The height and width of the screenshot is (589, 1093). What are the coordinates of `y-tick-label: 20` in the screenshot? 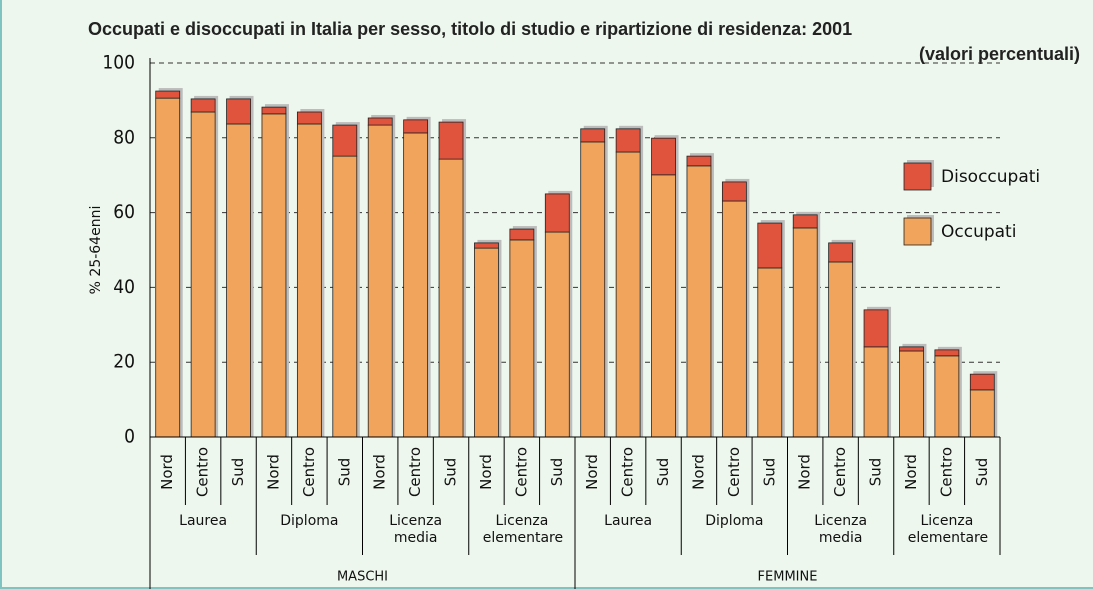 It's located at (124, 362).